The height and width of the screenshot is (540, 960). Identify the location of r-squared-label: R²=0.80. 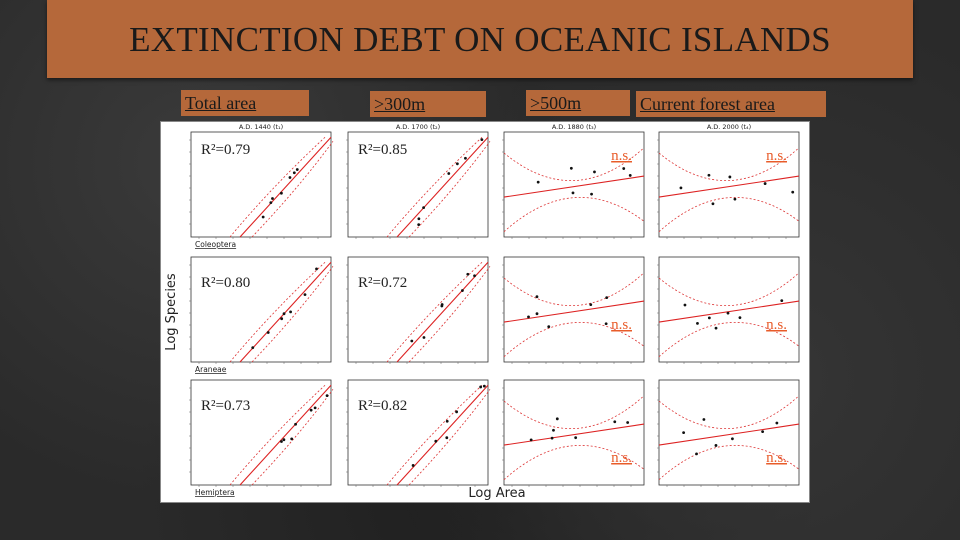
(225, 283).